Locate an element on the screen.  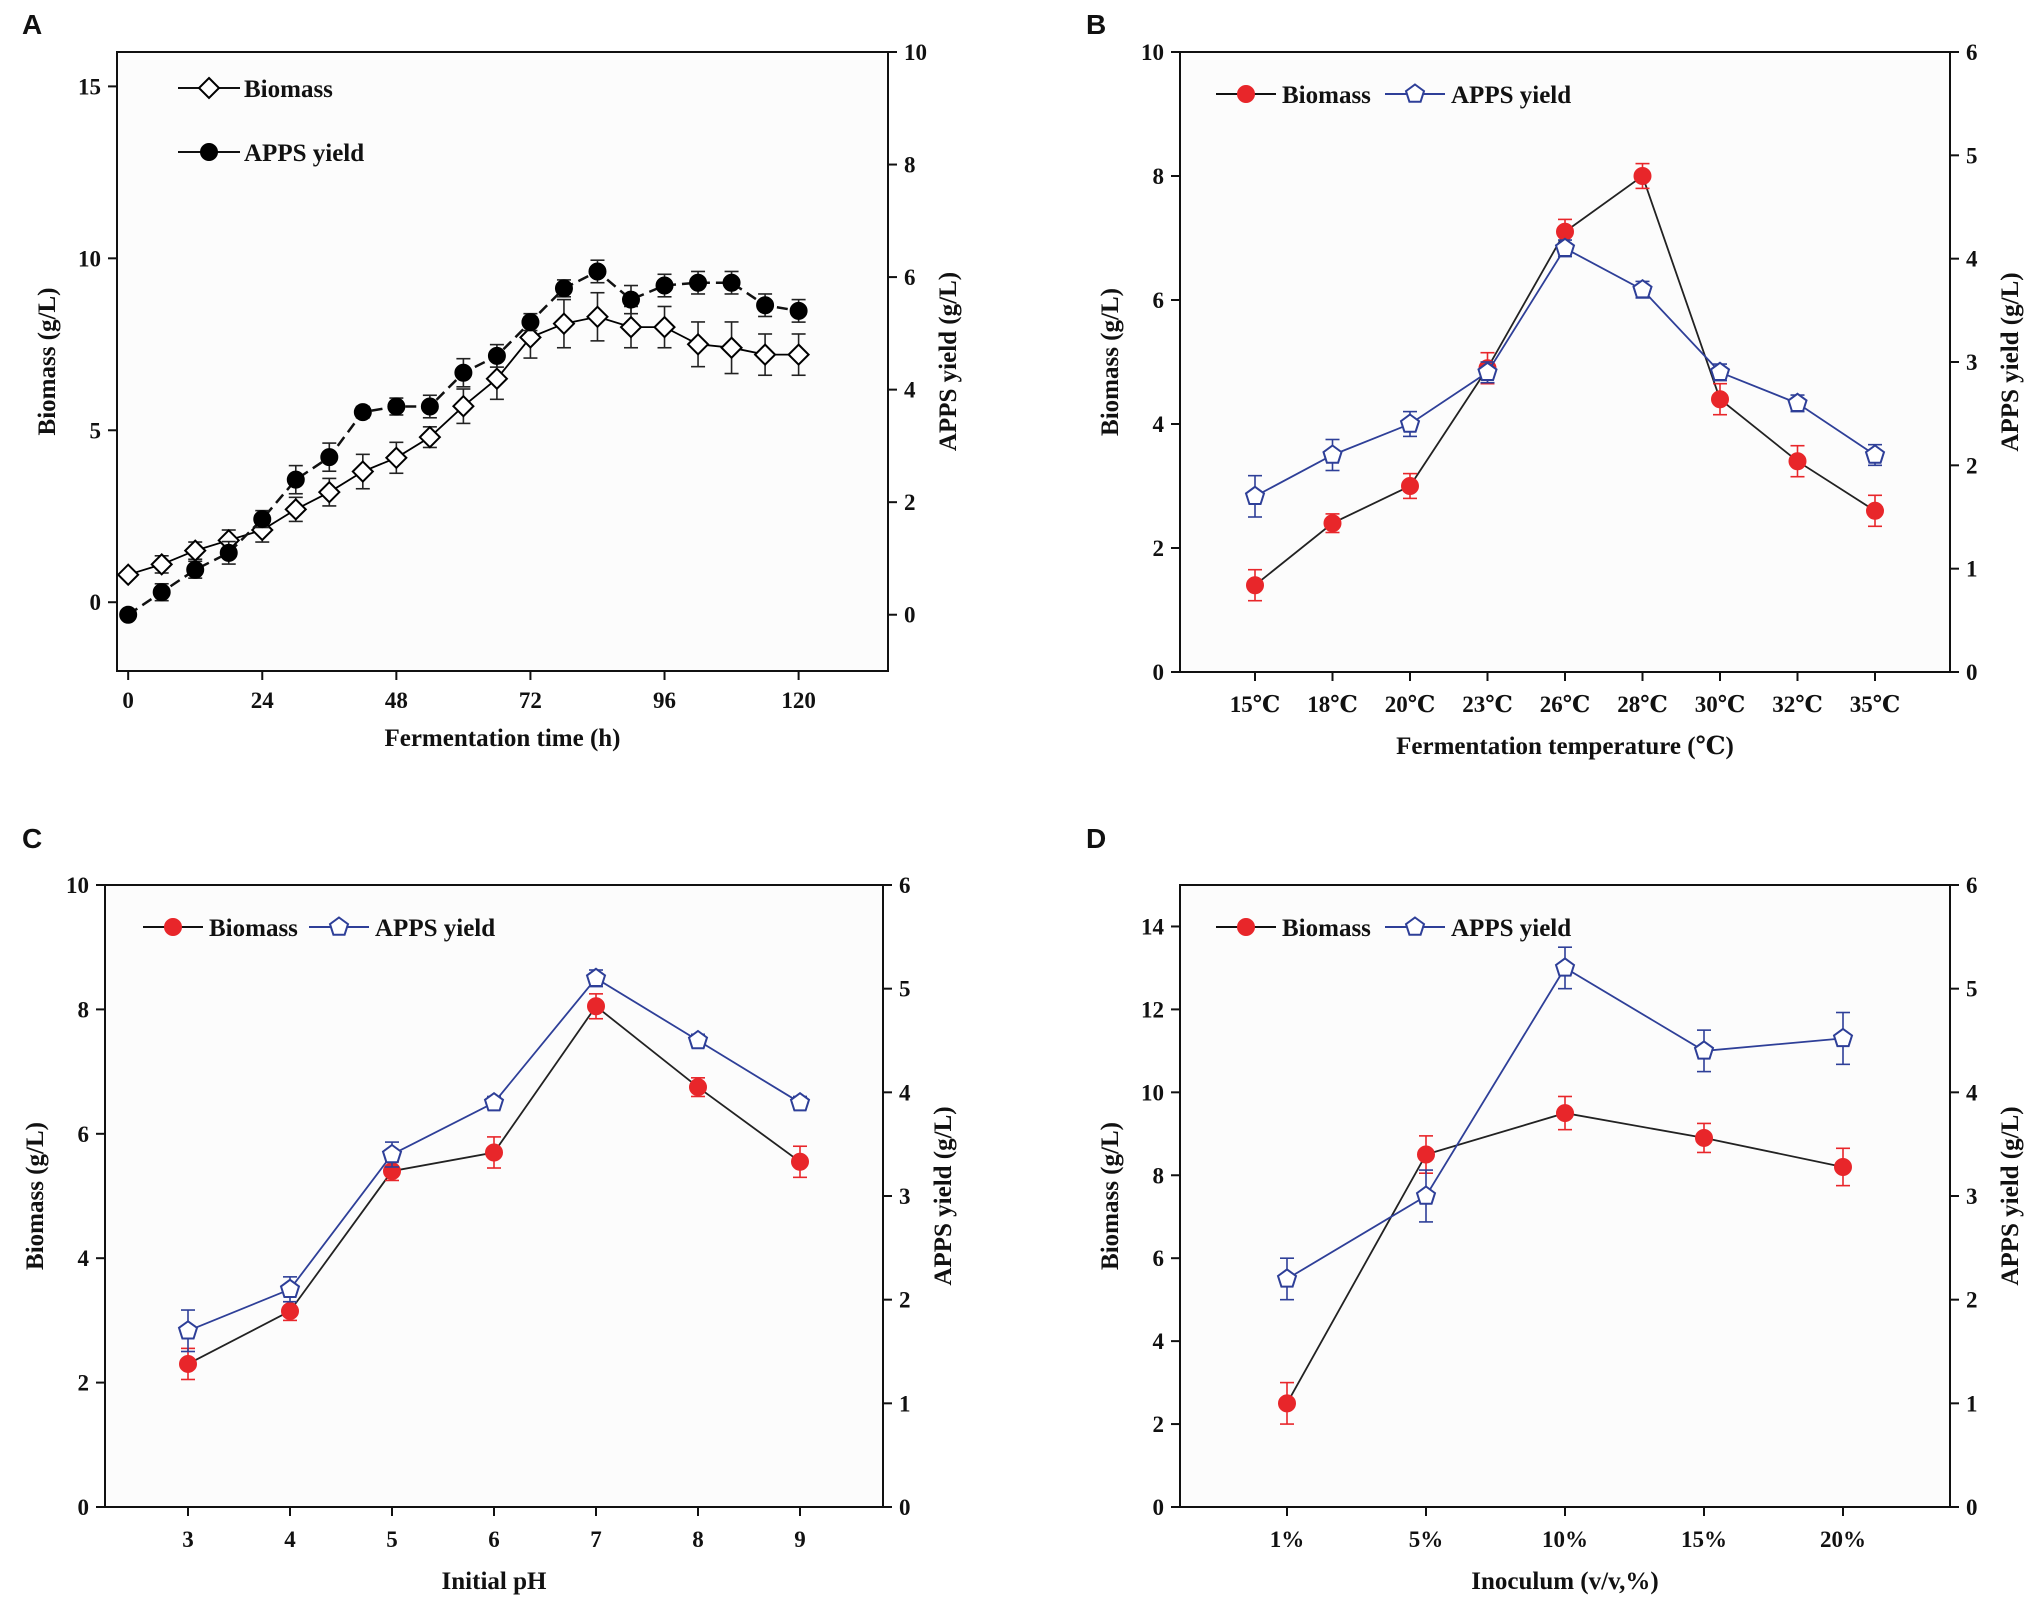
panel-d-xtick-label: 15% is located at coordinates (1704, 1539).